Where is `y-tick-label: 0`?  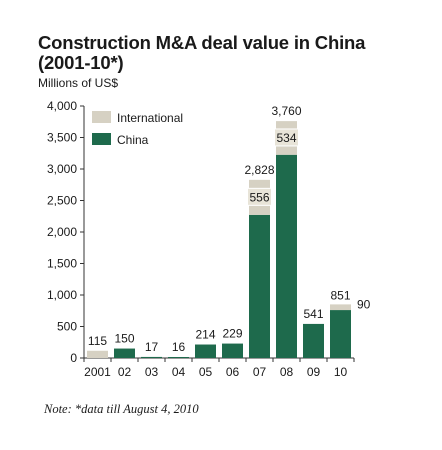
y-tick-label: 0 is located at coordinates (73, 358).